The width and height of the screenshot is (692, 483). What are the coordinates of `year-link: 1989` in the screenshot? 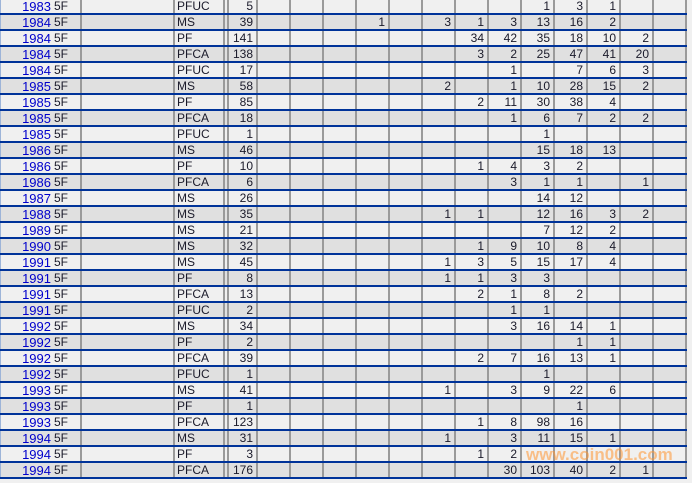 It's located at (26, 230).